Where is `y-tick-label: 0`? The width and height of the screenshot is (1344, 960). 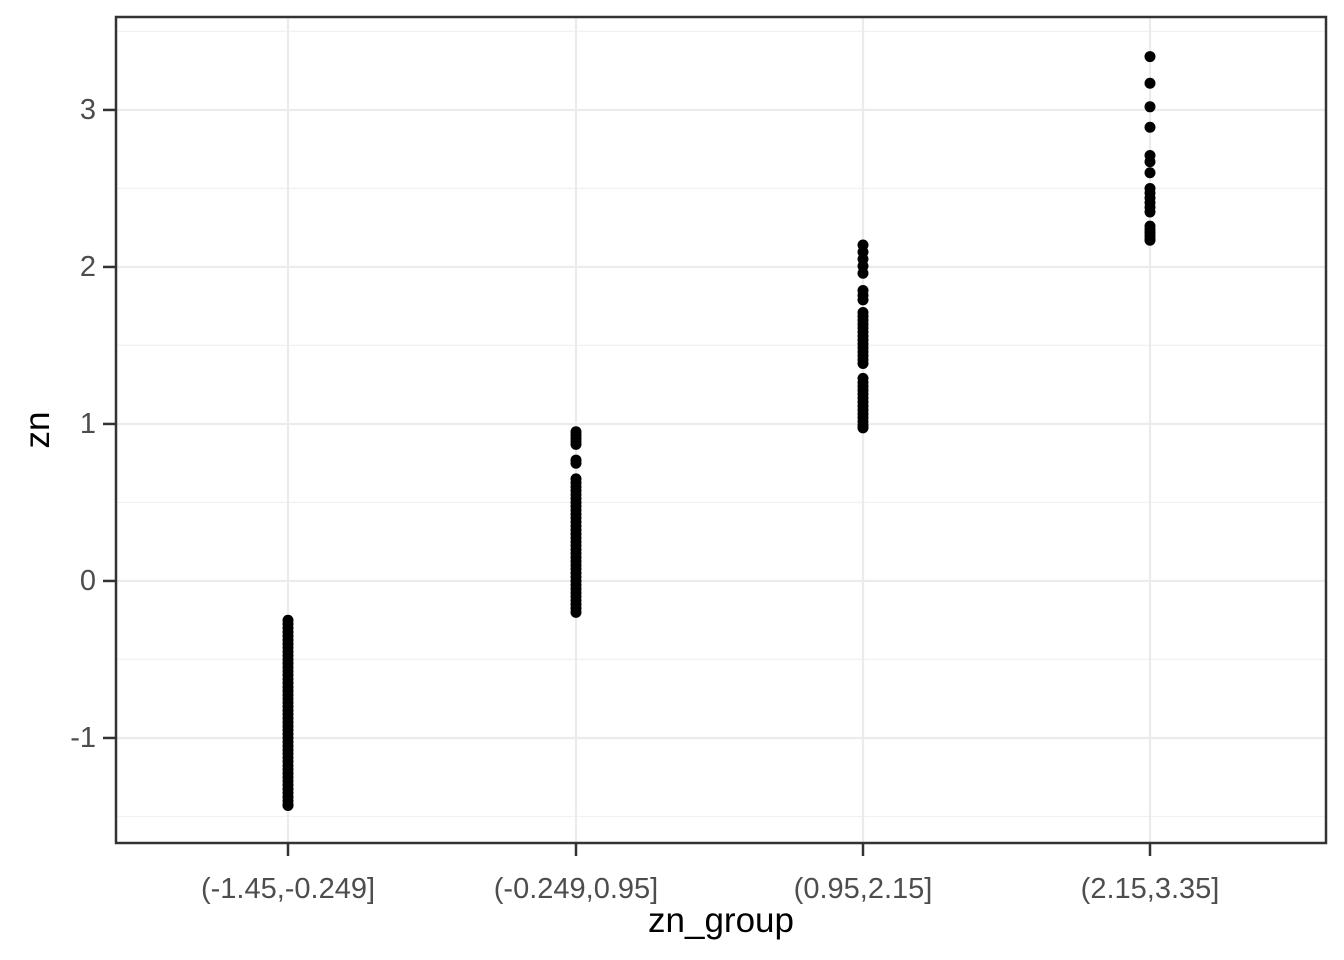
y-tick-label: 0 is located at coordinates (87, 580).